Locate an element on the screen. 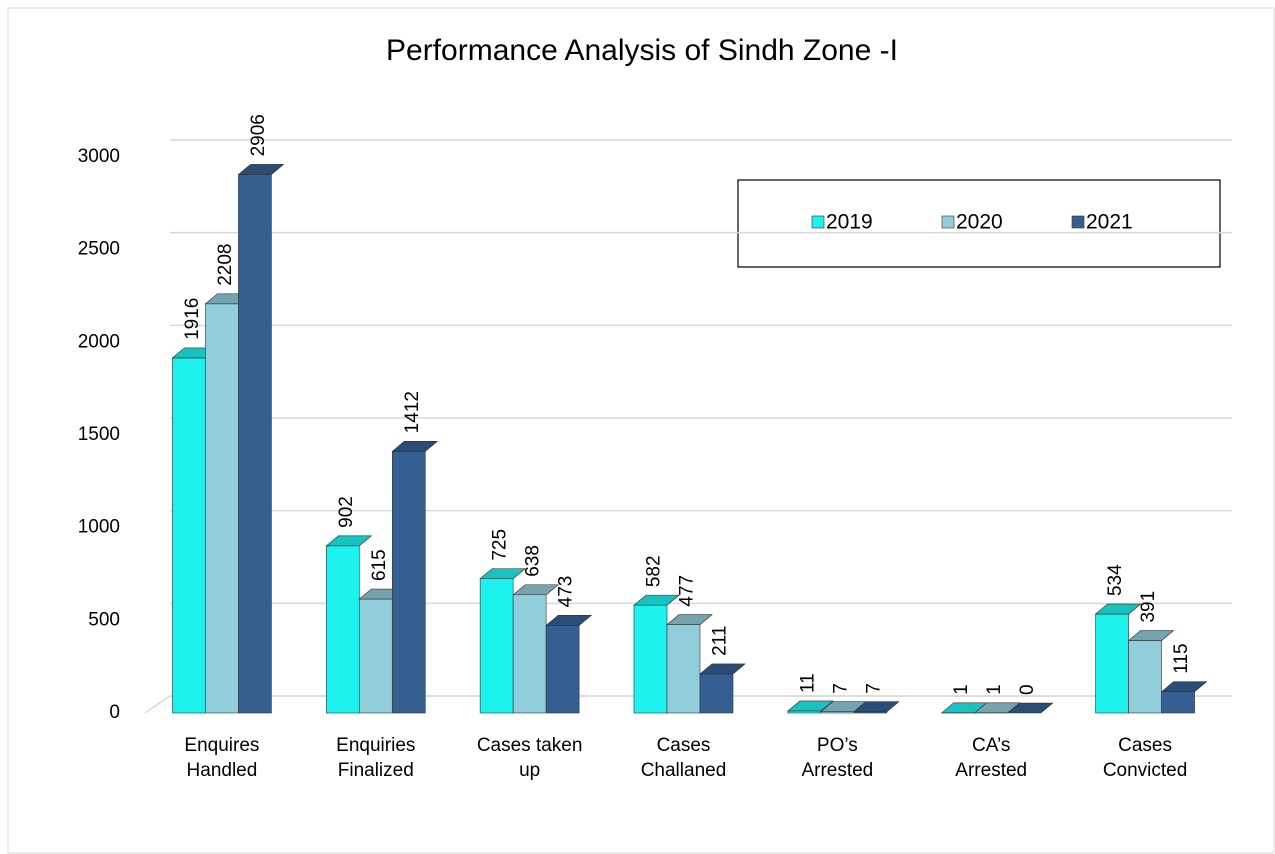 This screenshot has height=854, width=1275. data-label: 725 is located at coordinates (500, 545).